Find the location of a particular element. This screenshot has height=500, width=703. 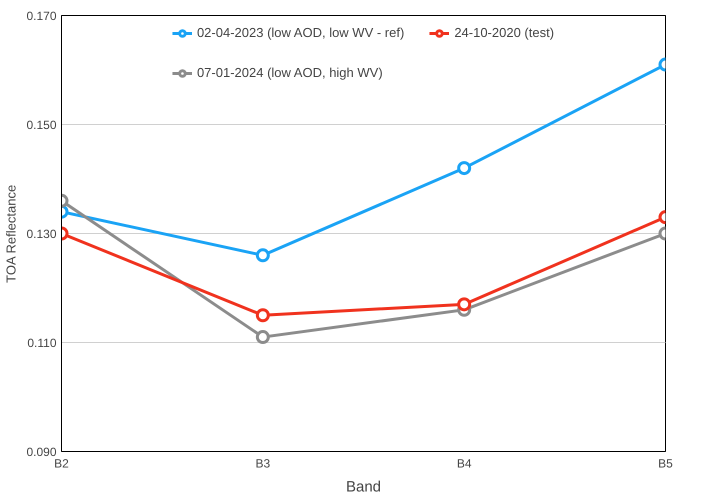

x-tick-label: B4 is located at coordinates (464, 463).